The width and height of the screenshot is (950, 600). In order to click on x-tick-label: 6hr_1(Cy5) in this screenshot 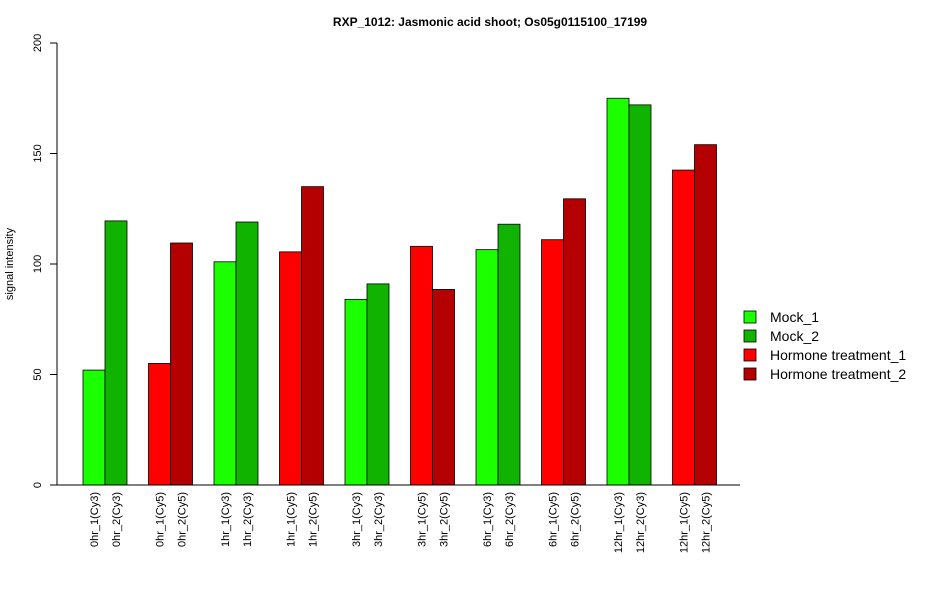, I will do `click(554, 519)`.